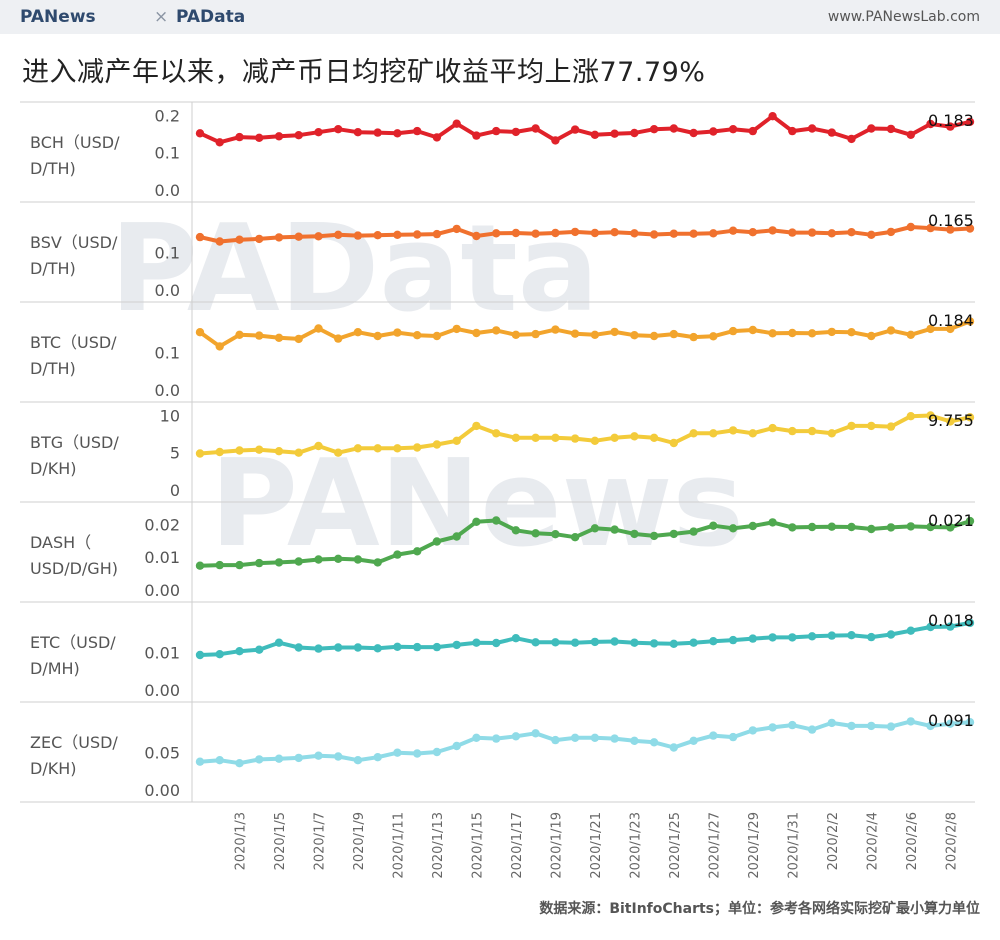 The image size is (1000, 940). Describe the element at coordinates (280, 841) in the screenshot. I see `x-tick-label: 2020/1/5` at that location.